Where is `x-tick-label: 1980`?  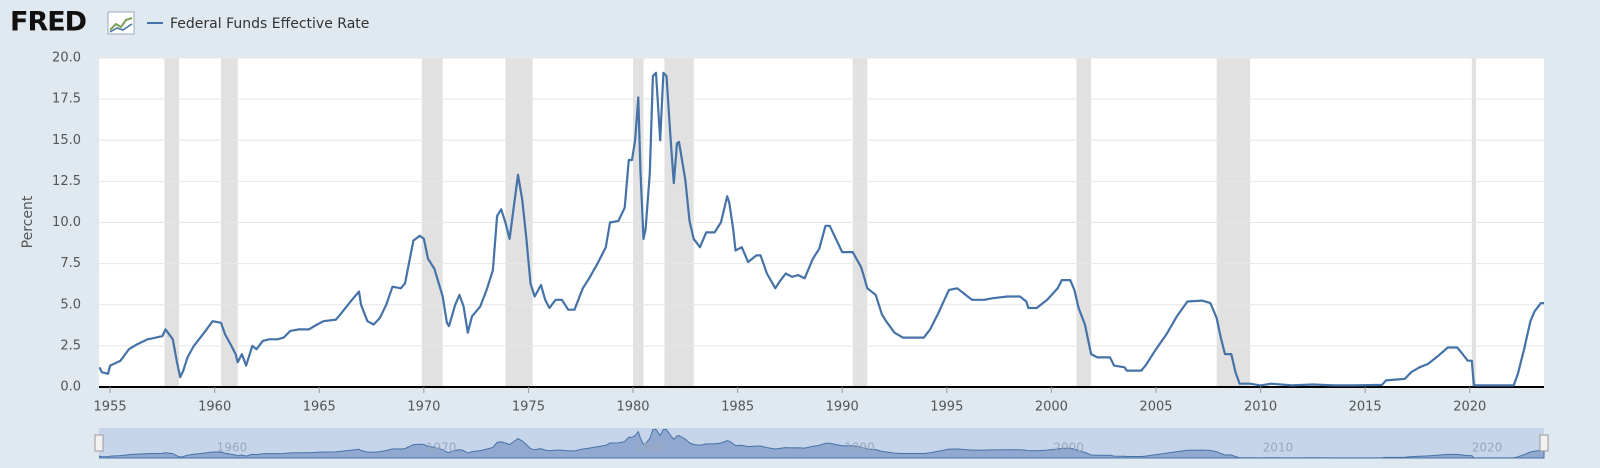
x-tick-label: 1980 is located at coordinates (632, 407).